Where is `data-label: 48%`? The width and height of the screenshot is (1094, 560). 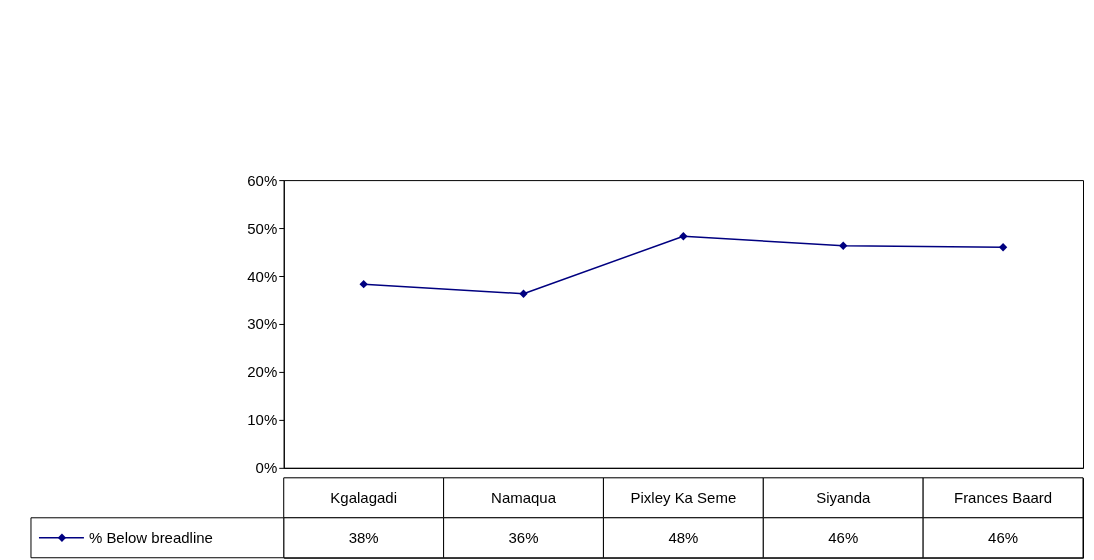
data-label: 48% is located at coordinates (683, 537).